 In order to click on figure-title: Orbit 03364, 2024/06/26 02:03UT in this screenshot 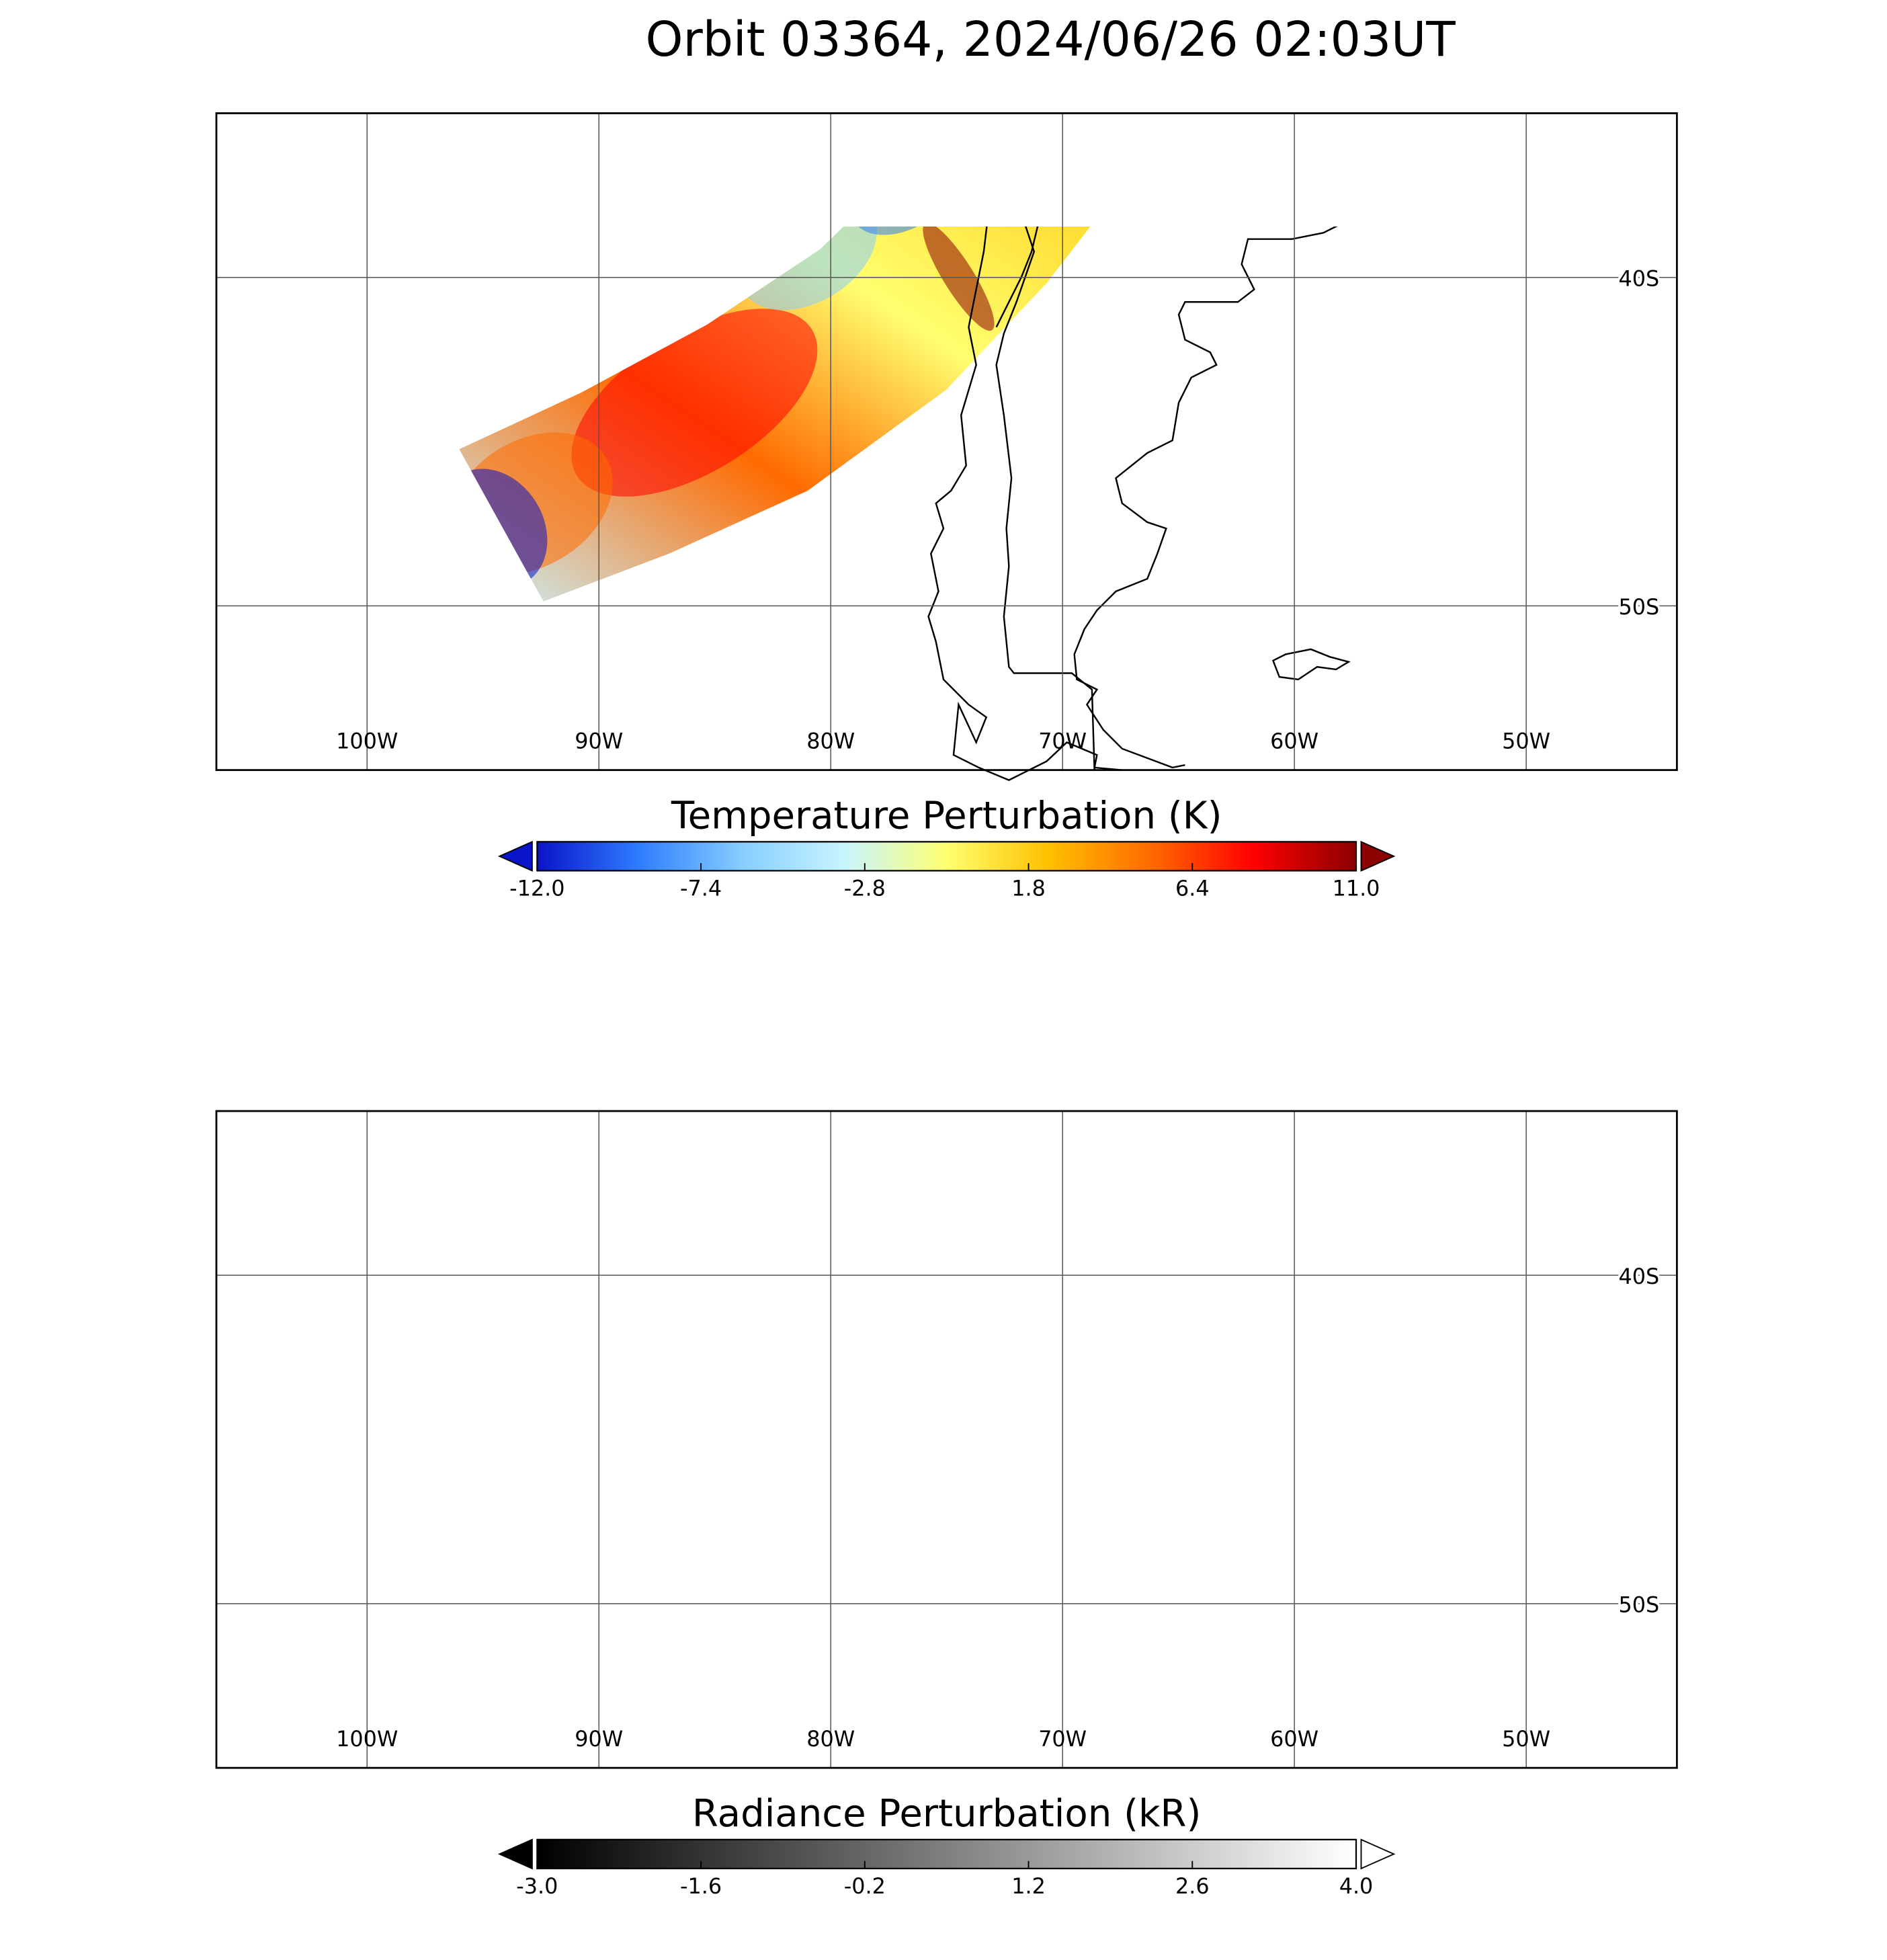, I will do `click(1051, 39)`.